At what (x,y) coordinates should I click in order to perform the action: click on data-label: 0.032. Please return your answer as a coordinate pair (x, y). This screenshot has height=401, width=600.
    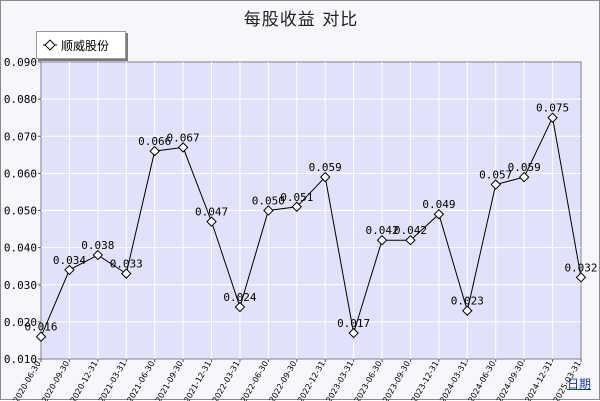
    Looking at the image, I should click on (580, 267).